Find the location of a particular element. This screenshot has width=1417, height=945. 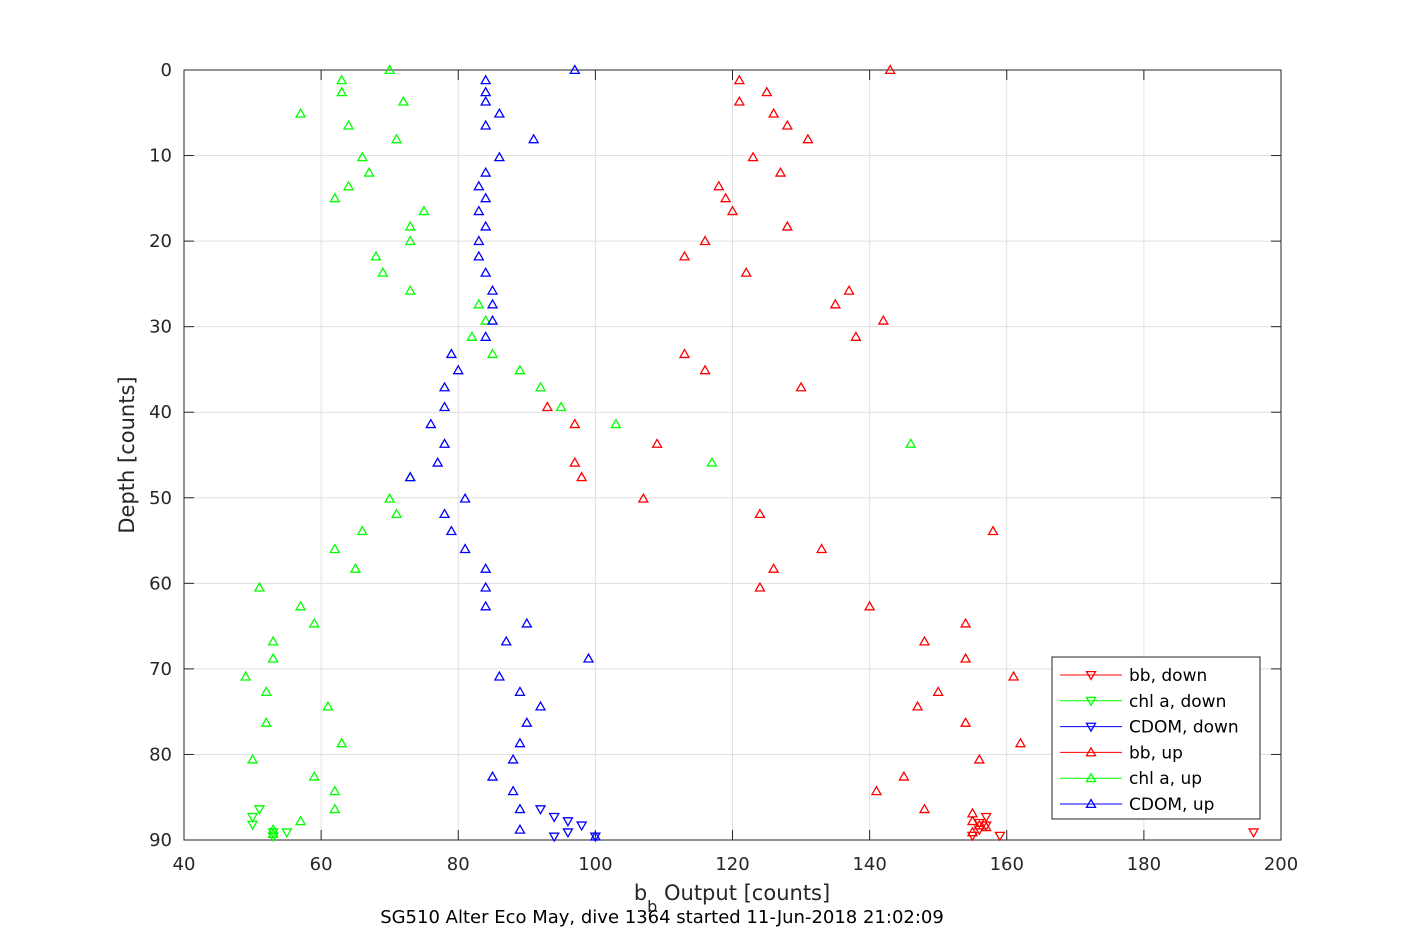

y-tick-label: 50 is located at coordinates (160, 498).